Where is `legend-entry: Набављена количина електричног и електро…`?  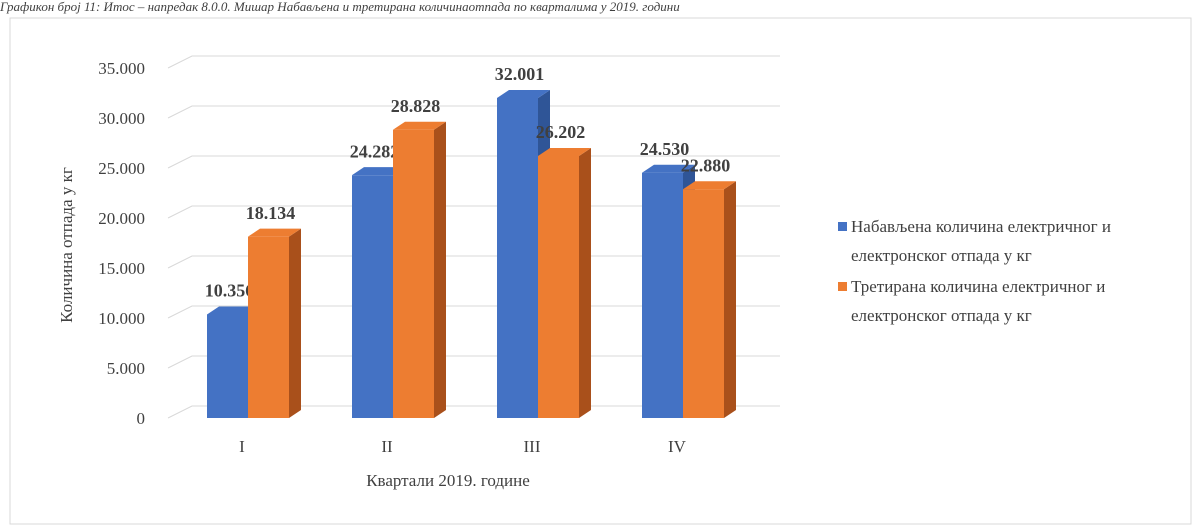
legend-entry: Набављена количина електричног и електро… is located at coordinates (1014, 241).